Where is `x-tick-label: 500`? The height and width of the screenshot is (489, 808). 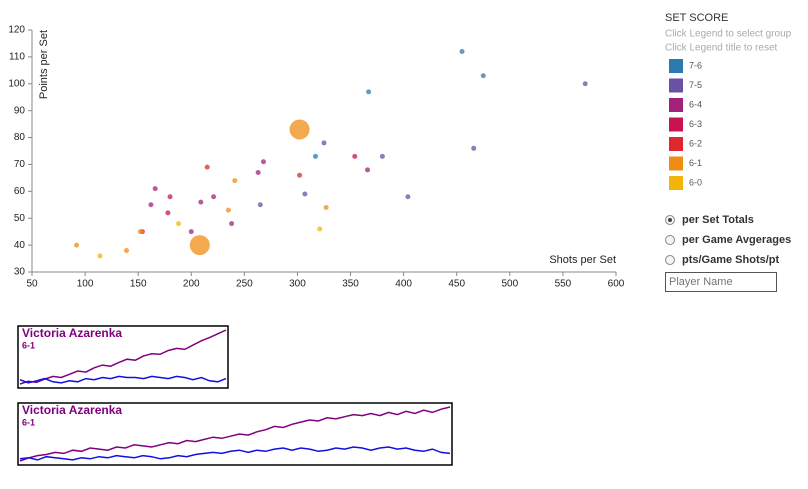
x-tick-label: 500 is located at coordinates (509, 284).